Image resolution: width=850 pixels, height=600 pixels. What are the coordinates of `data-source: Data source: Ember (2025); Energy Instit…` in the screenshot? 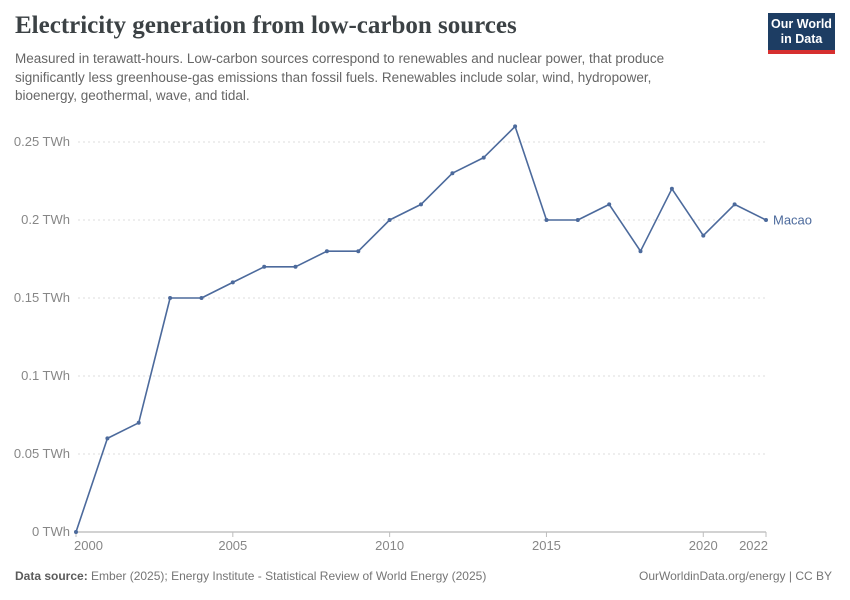 It's located at (250, 576).